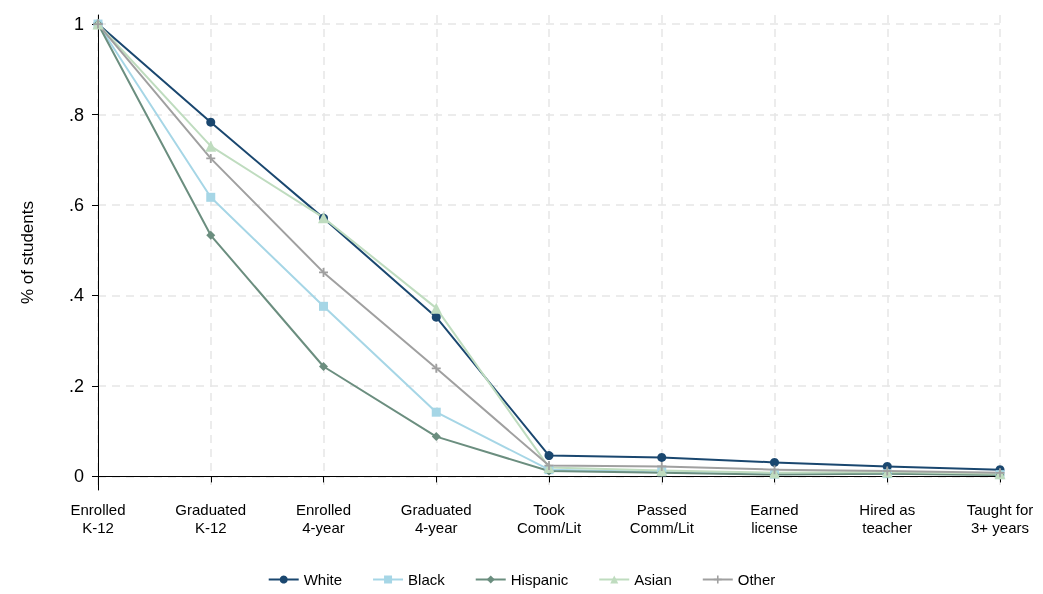  What do you see at coordinates (76, 205) in the screenshot?
I see `y-tick-label: .6` at bounding box center [76, 205].